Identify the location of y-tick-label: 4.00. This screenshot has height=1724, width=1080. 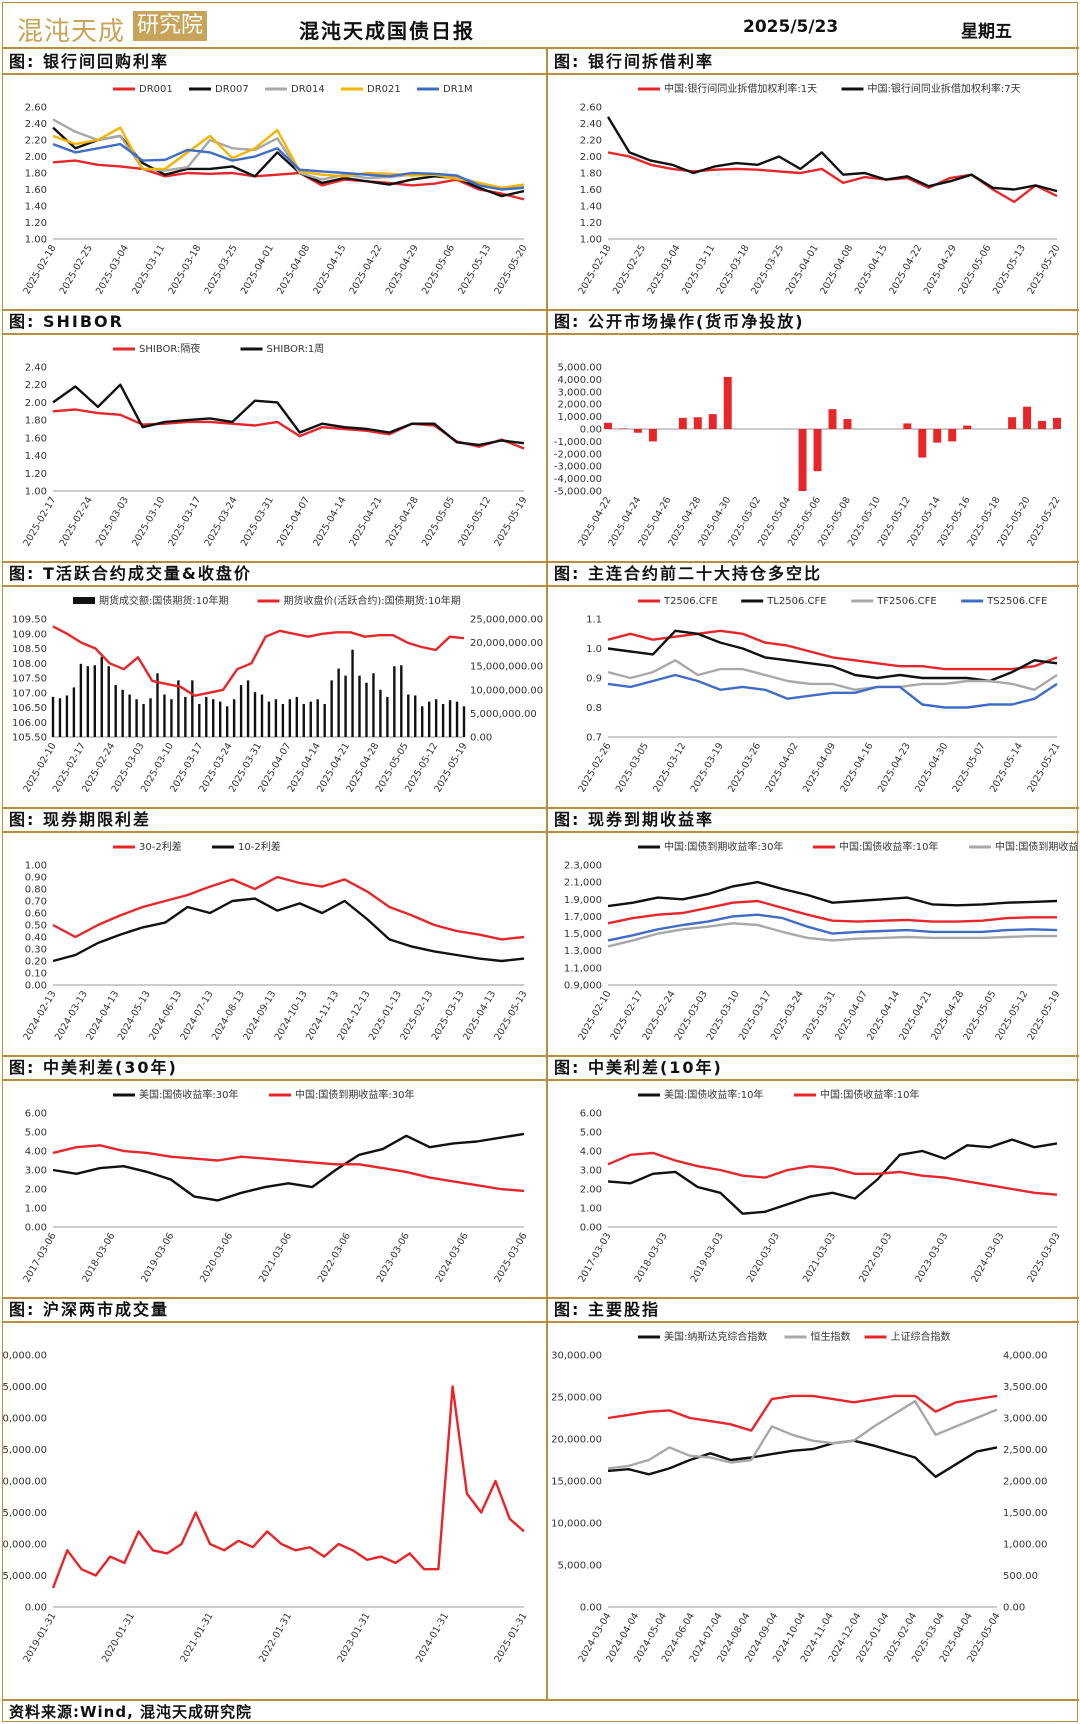
(36, 1152).